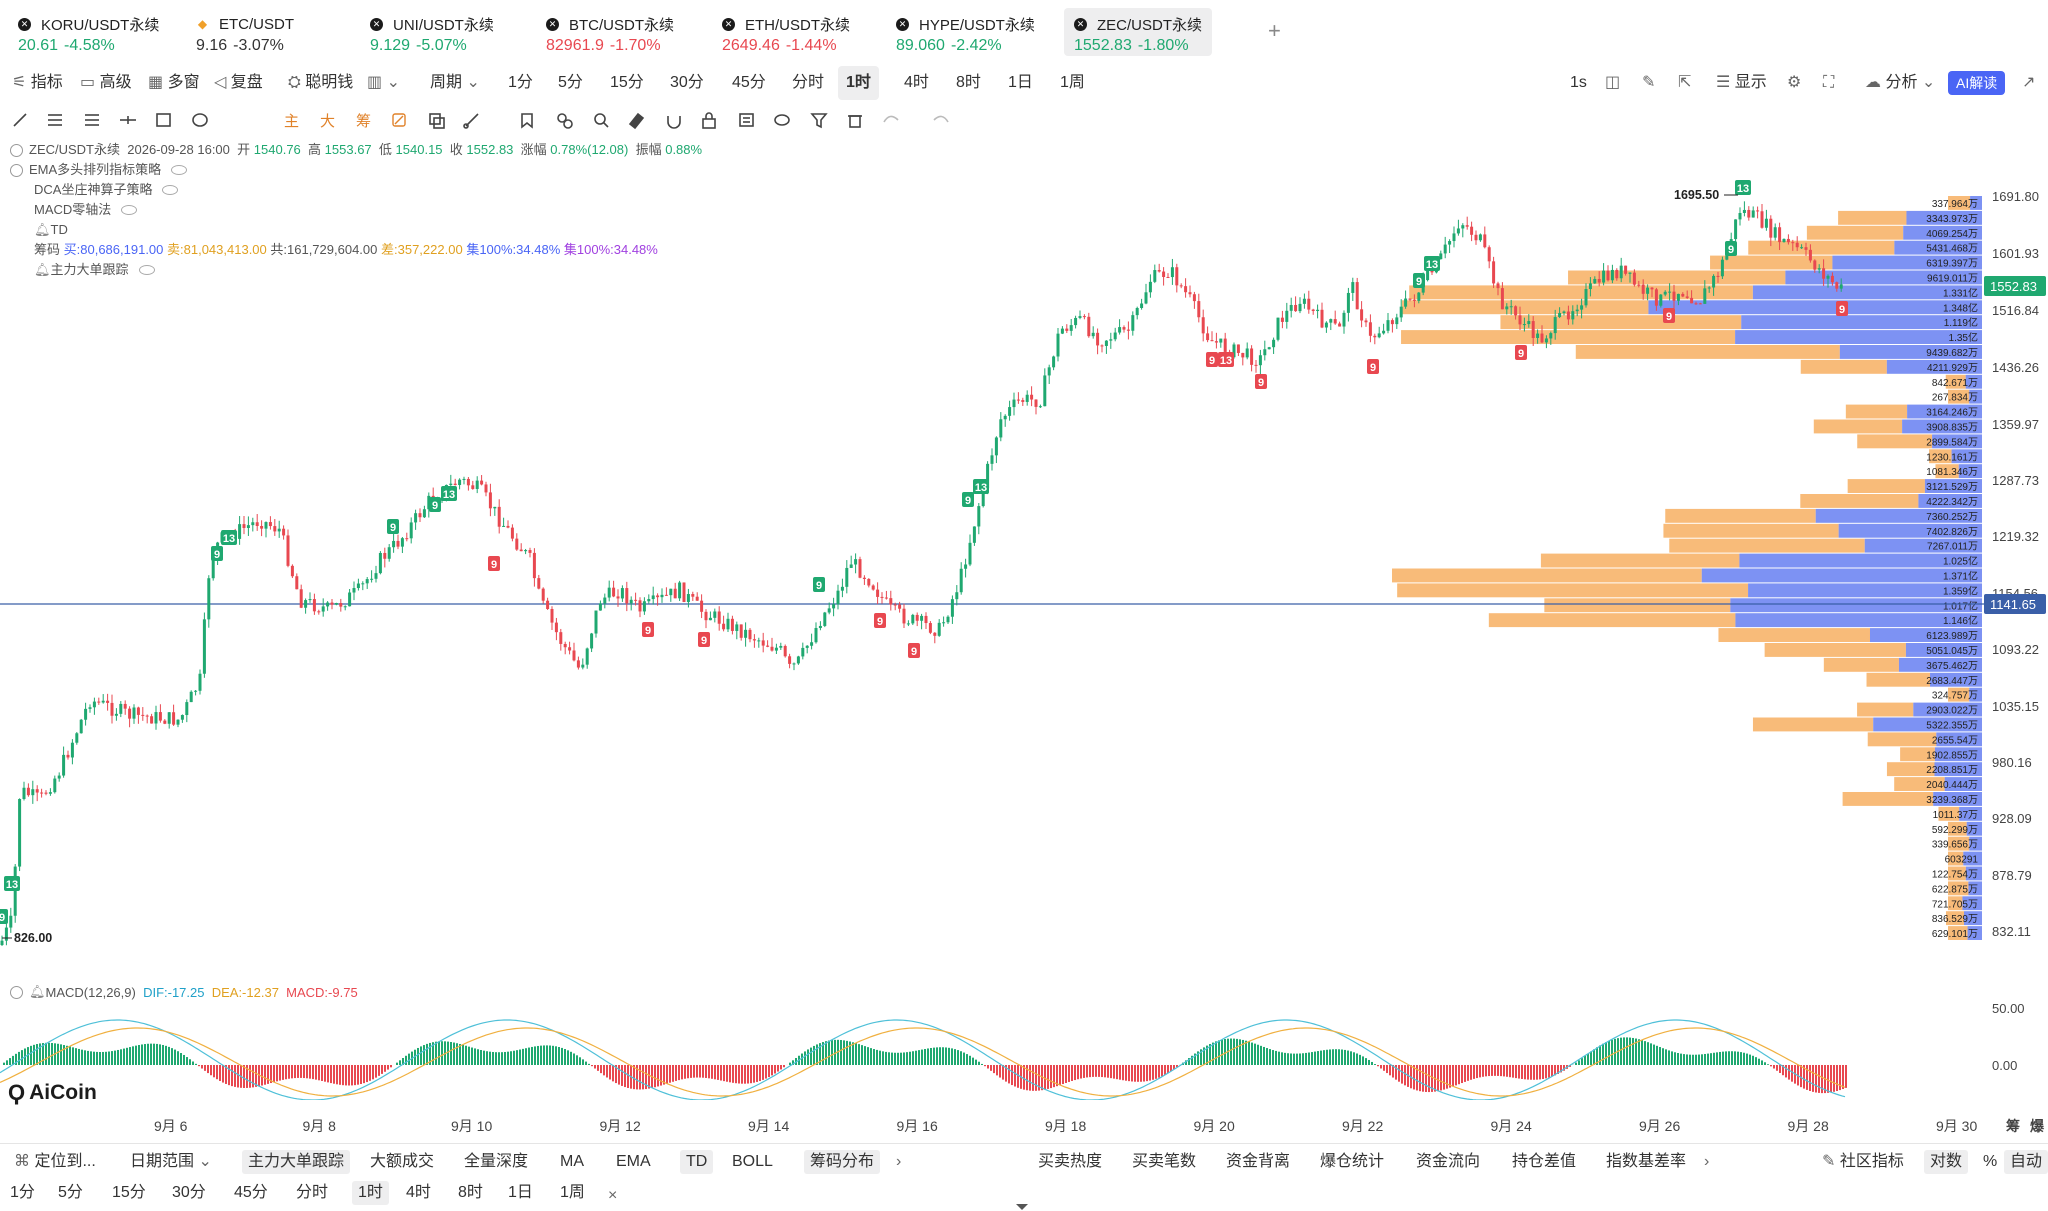 The height and width of the screenshot is (1211, 2048). Describe the element at coordinates (786, 32) in the screenshot. I see `symbol-tab: ✕ ETH/USDT永续 2649.46 -1.44%` at that location.